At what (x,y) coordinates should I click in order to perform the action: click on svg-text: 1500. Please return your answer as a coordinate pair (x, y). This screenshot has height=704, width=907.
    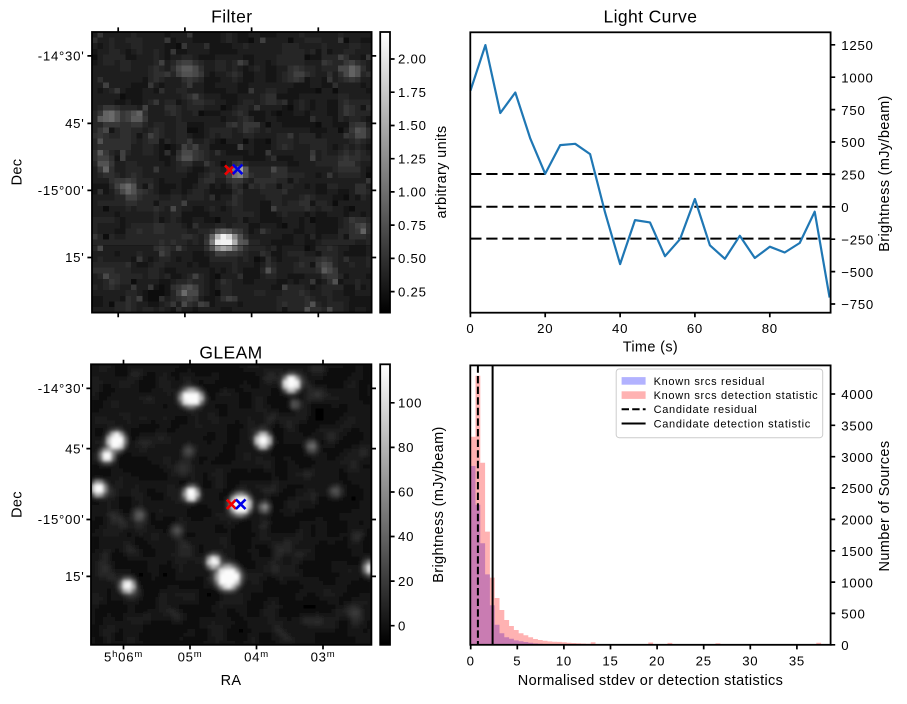
    Looking at the image, I should click on (857, 551).